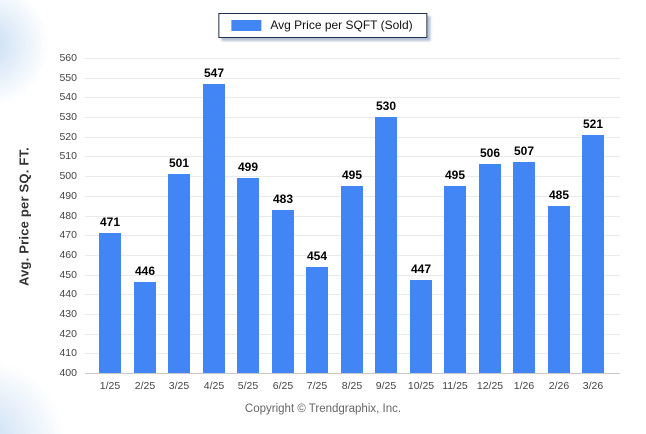 The height and width of the screenshot is (434, 646). What do you see at coordinates (68, 353) in the screenshot?
I see `y-tick-label: 410` at bounding box center [68, 353].